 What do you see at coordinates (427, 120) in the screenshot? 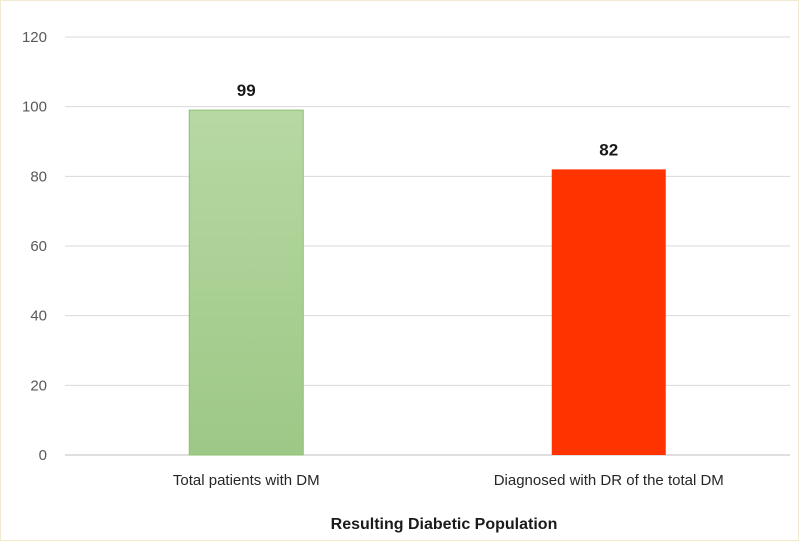
I see `data-labels: 99 82` at bounding box center [427, 120].